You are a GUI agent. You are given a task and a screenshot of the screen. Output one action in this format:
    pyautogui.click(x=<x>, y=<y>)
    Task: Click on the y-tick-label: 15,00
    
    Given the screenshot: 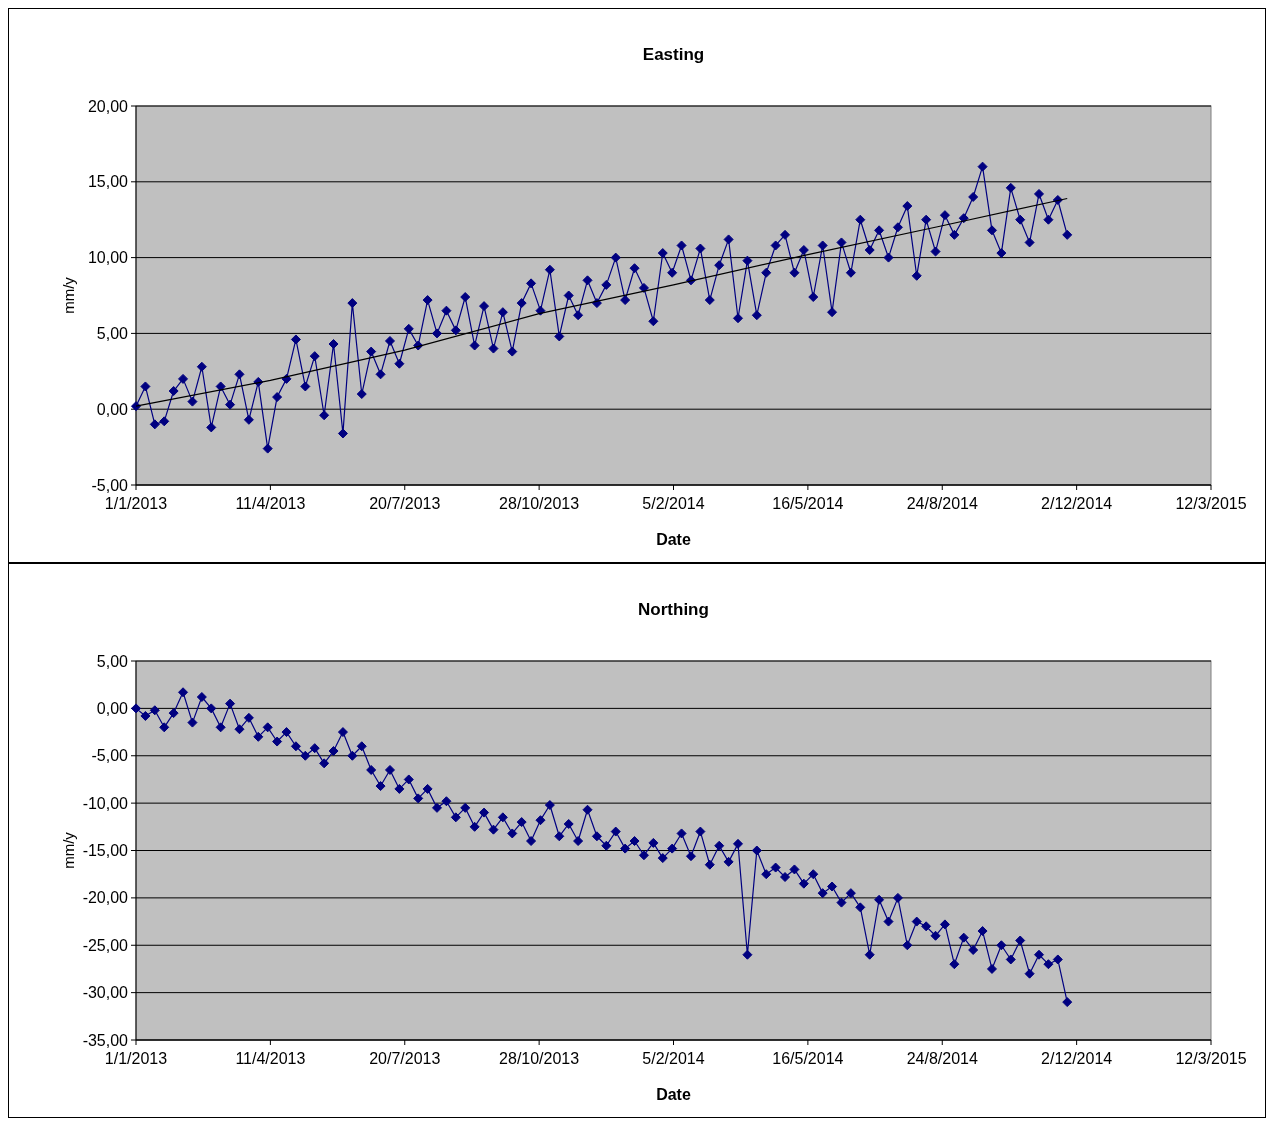 What is the action you would take?
    pyautogui.click(x=108, y=182)
    